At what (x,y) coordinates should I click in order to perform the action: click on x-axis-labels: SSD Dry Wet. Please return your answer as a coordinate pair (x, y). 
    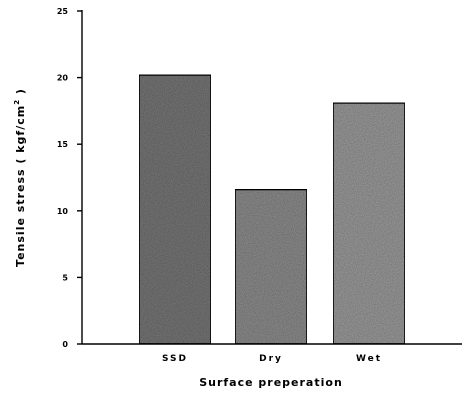
    Looking at the image, I should click on (272, 359).